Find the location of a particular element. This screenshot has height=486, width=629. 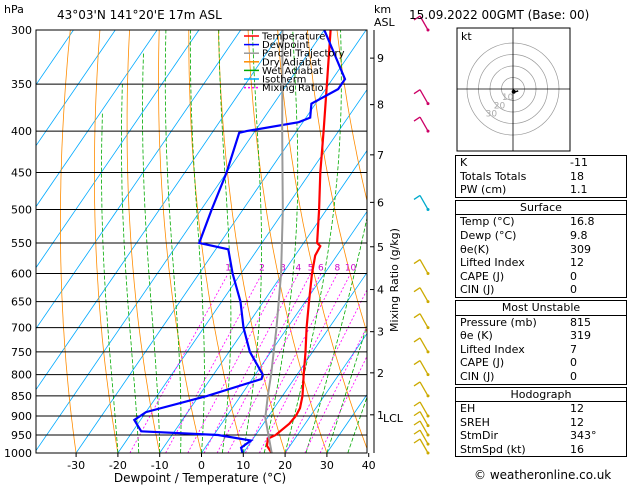

pw-value: 1.1 is located at coordinates (579, 190).